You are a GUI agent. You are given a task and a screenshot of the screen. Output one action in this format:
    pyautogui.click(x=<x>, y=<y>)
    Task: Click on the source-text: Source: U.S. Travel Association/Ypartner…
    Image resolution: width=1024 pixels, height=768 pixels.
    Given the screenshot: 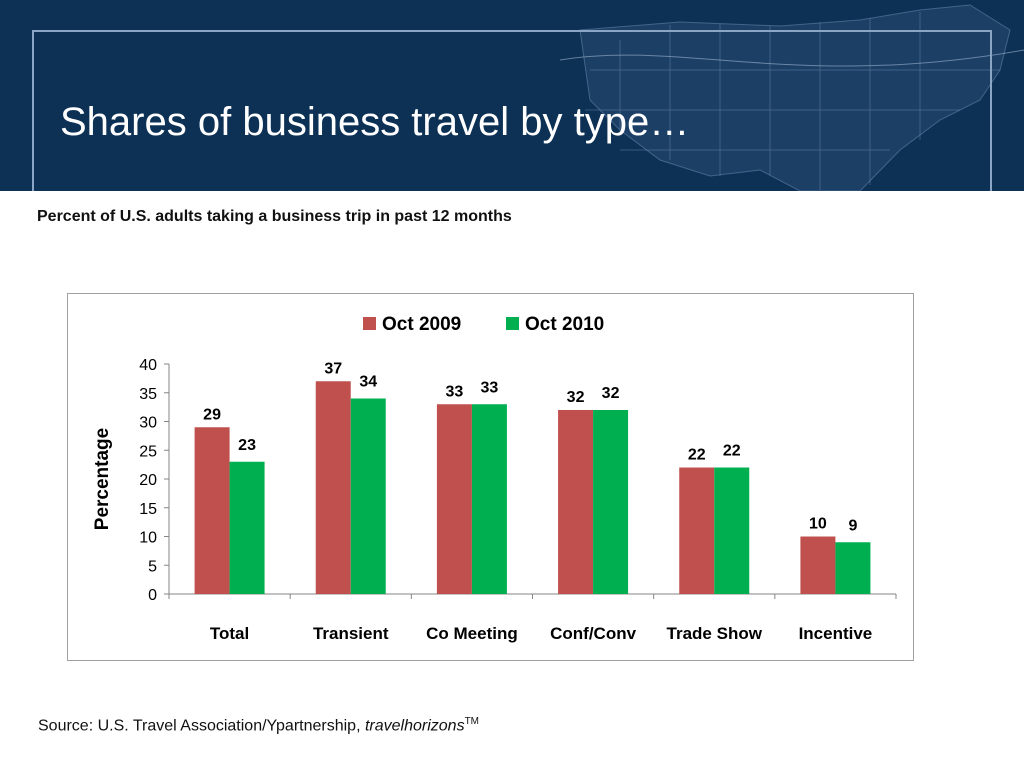 What is the action you would take?
    pyautogui.click(x=201, y=726)
    